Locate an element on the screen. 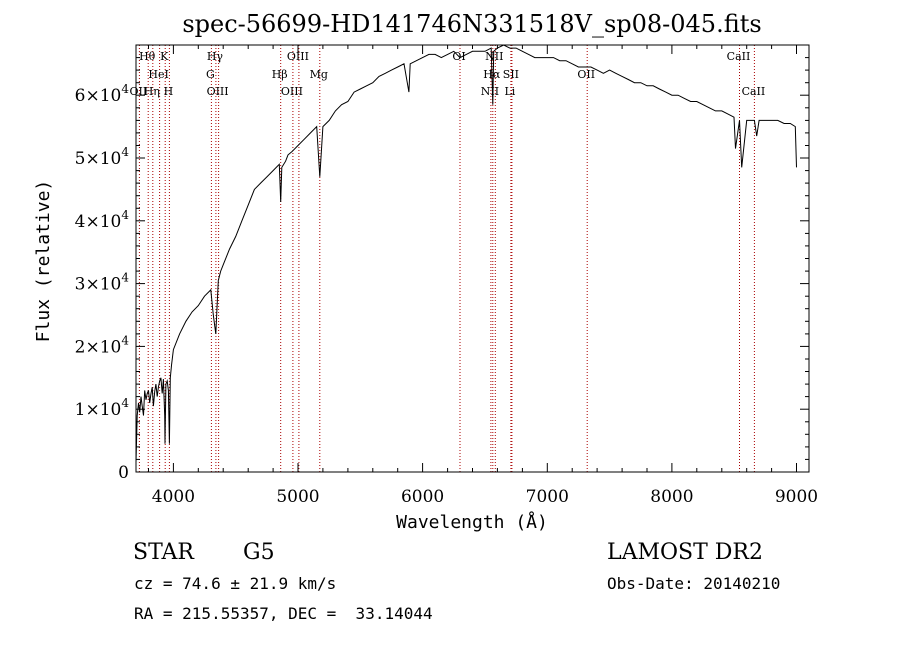  redshift-cz: cz = 74.6 ± 21.9 km/s is located at coordinates (235, 583).